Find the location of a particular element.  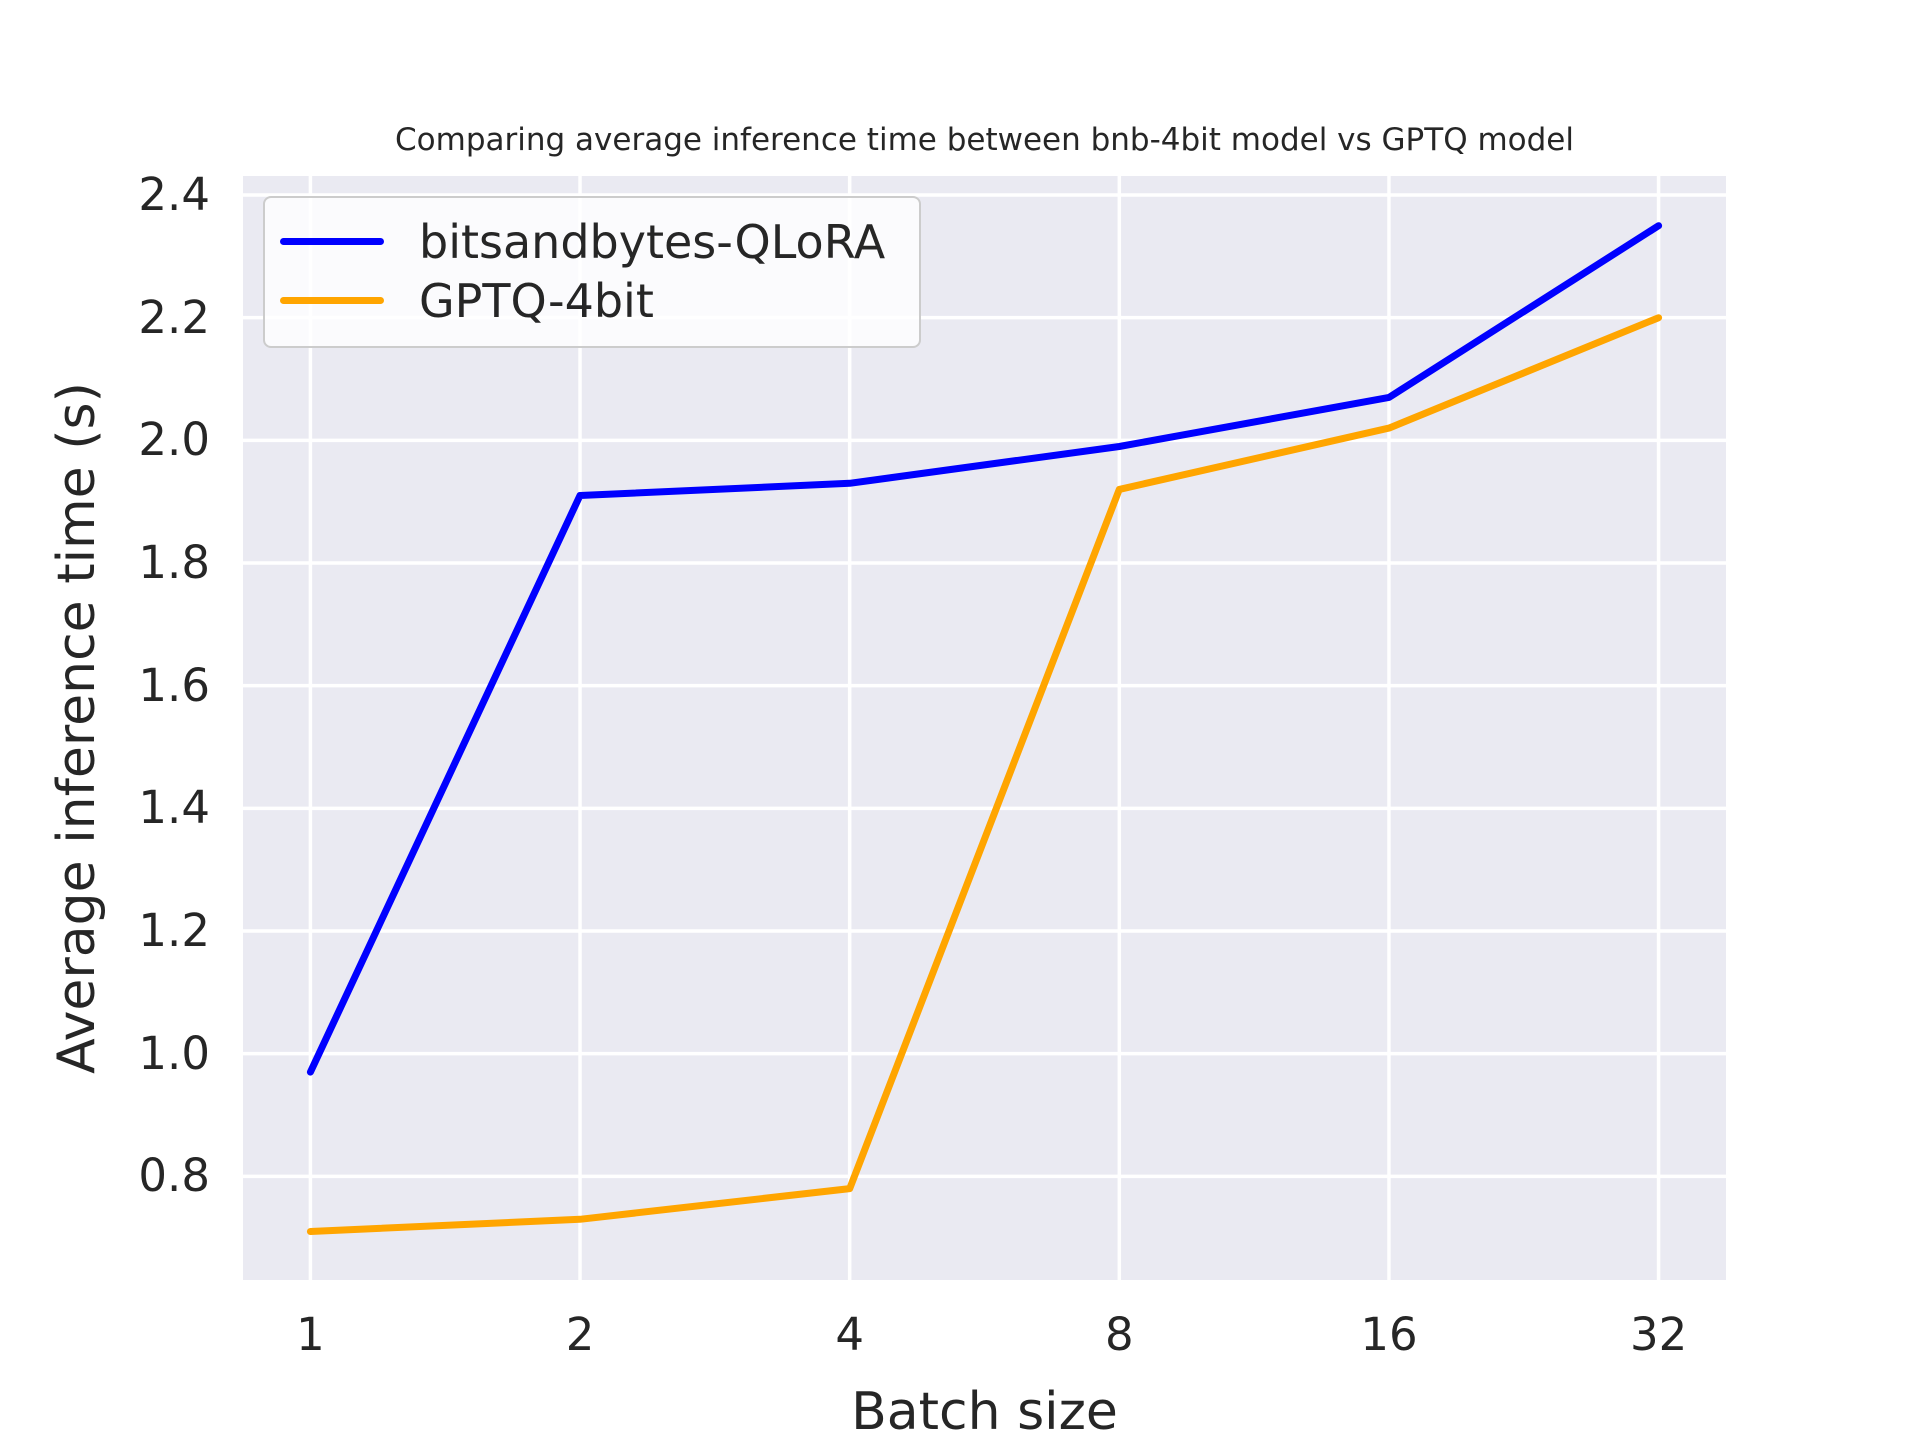

x-tick-label: 1 is located at coordinates (310, 1334).